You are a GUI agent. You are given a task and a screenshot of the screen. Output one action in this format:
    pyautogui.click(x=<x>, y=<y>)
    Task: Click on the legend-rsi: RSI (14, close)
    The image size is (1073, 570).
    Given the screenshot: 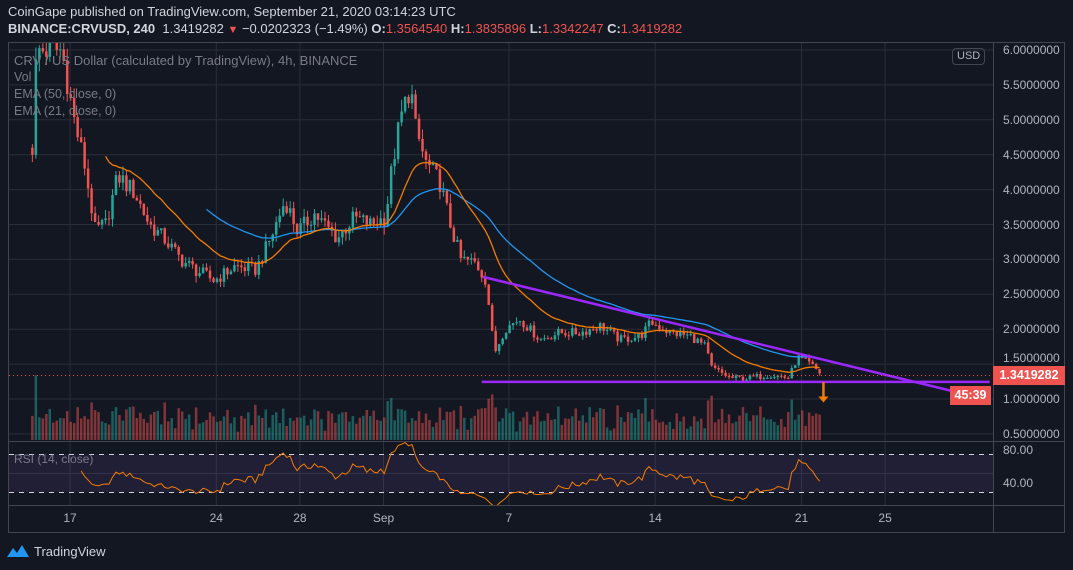 What is the action you would take?
    pyautogui.click(x=54, y=459)
    